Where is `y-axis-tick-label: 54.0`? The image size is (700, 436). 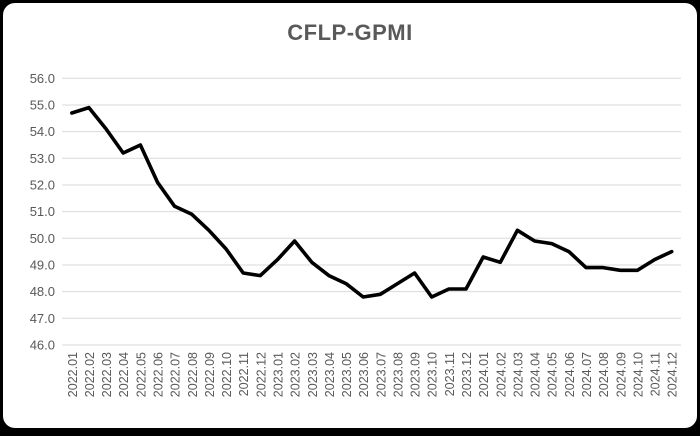
y-axis-tick-label: 54.0 is located at coordinates (42, 131).